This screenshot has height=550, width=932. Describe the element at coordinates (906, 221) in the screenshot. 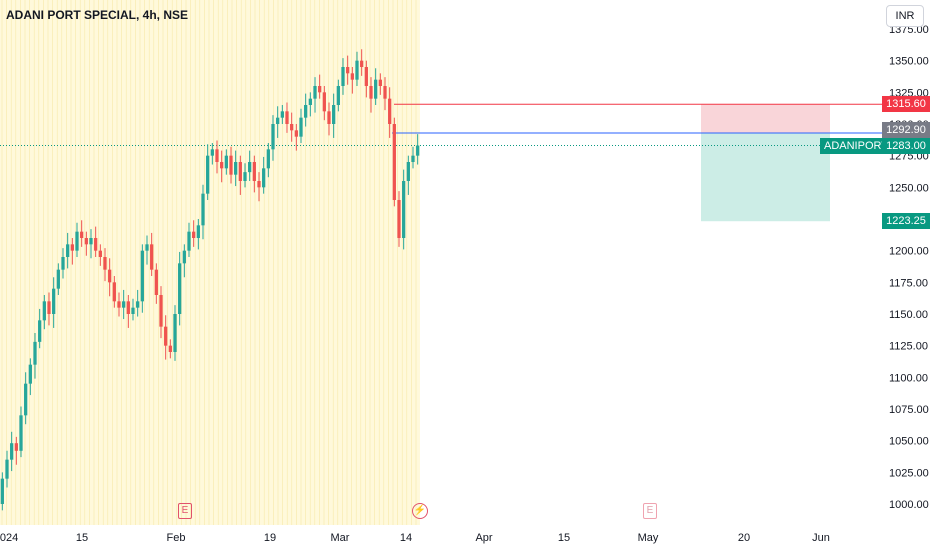

I see `target-price-tag: 1223.25` at that location.